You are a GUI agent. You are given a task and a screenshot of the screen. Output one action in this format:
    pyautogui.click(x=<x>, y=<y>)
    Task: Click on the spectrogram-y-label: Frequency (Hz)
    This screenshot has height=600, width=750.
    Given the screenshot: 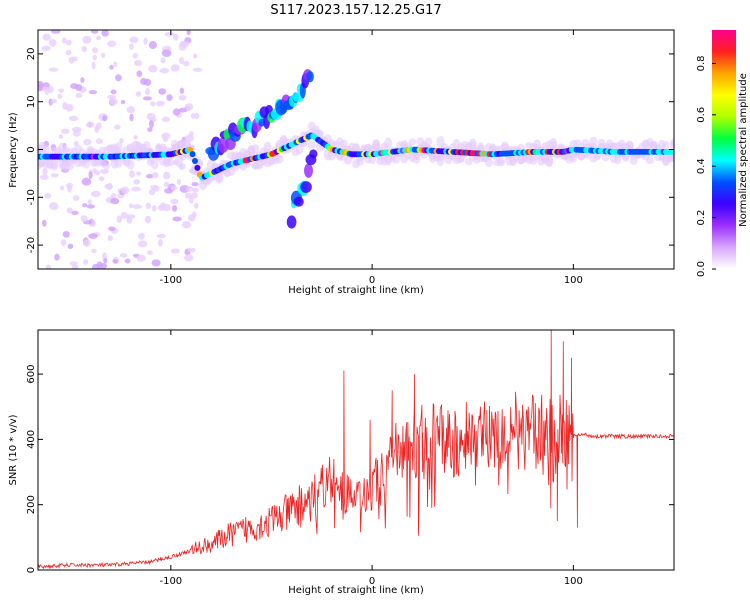 What is the action you would take?
    pyautogui.click(x=13, y=150)
    